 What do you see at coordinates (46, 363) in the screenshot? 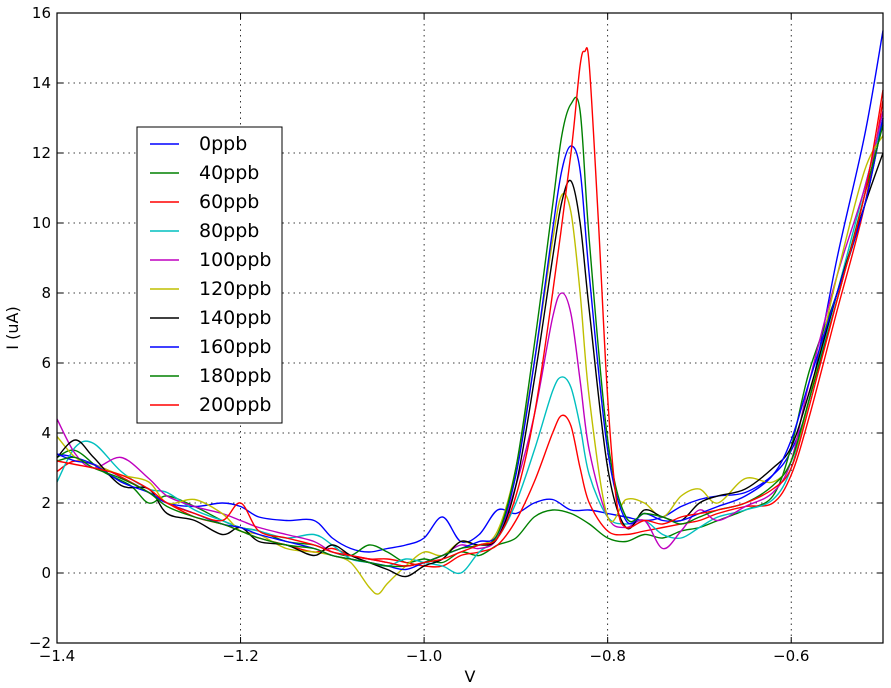
I see `y-tick-label: 6` at bounding box center [46, 363].